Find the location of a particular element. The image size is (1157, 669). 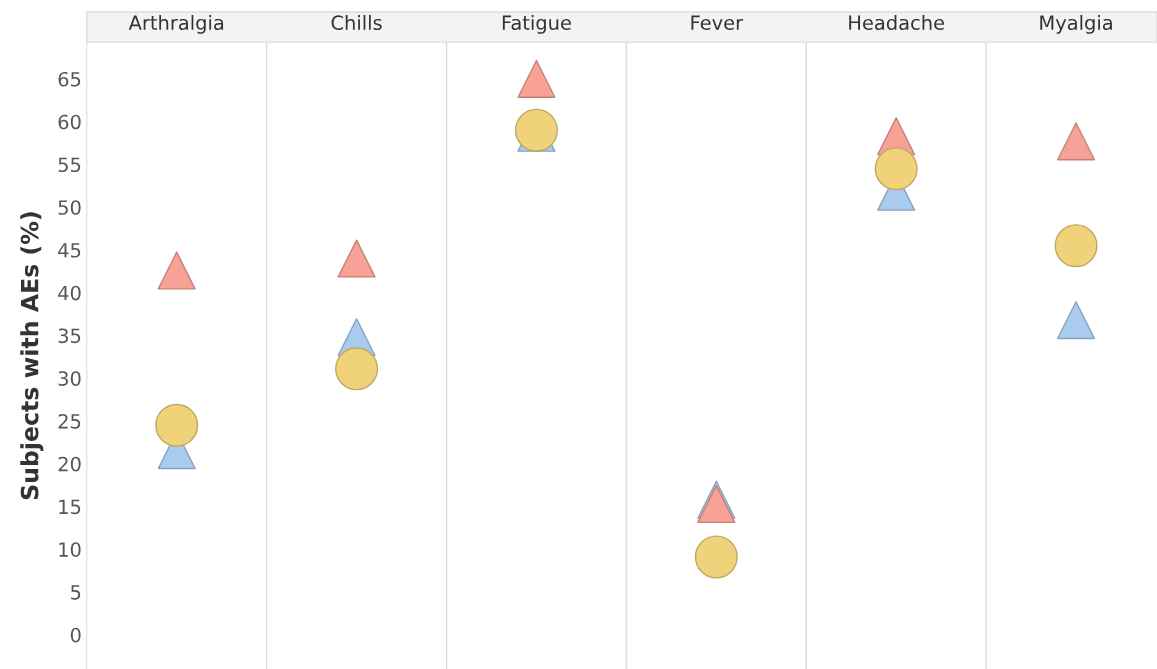

y-tick-label: 50 is located at coordinates (69, 207).